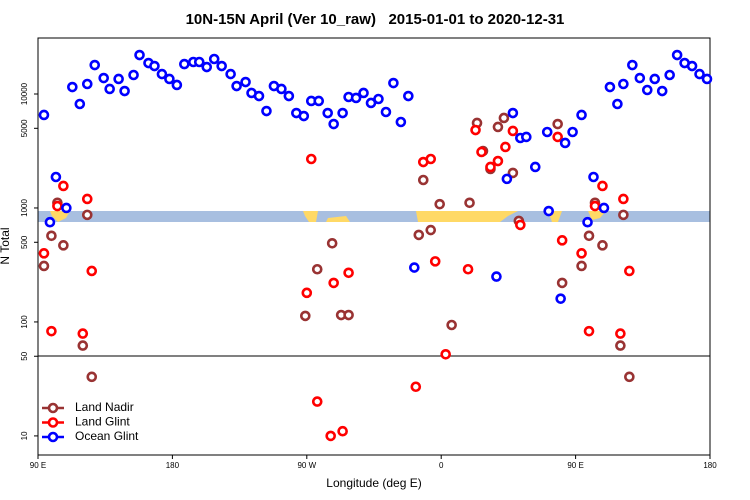  I want to click on y-tick-label: 100, so click(24, 322).